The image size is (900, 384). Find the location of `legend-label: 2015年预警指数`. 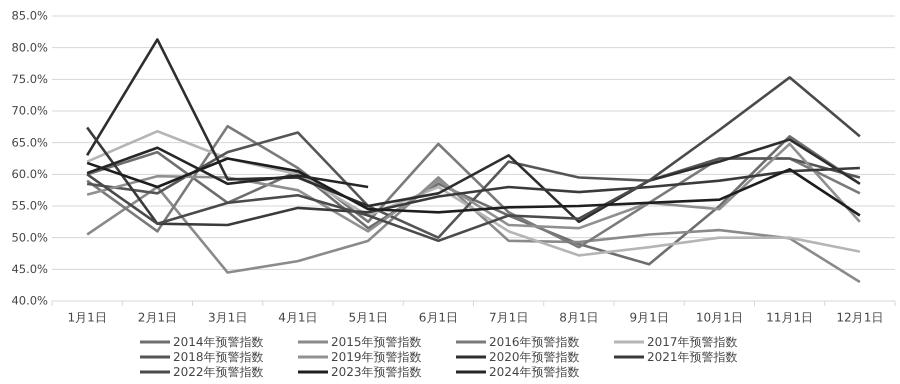

legend-label: 2015年预警指数 is located at coordinates (376, 342).